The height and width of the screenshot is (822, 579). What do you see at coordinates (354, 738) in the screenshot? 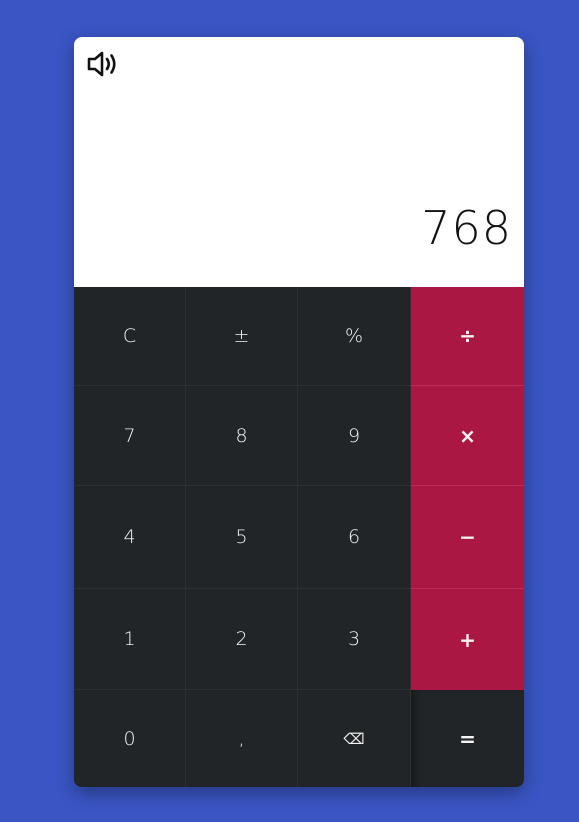
I see `backspace-button: ⌫` at bounding box center [354, 738].